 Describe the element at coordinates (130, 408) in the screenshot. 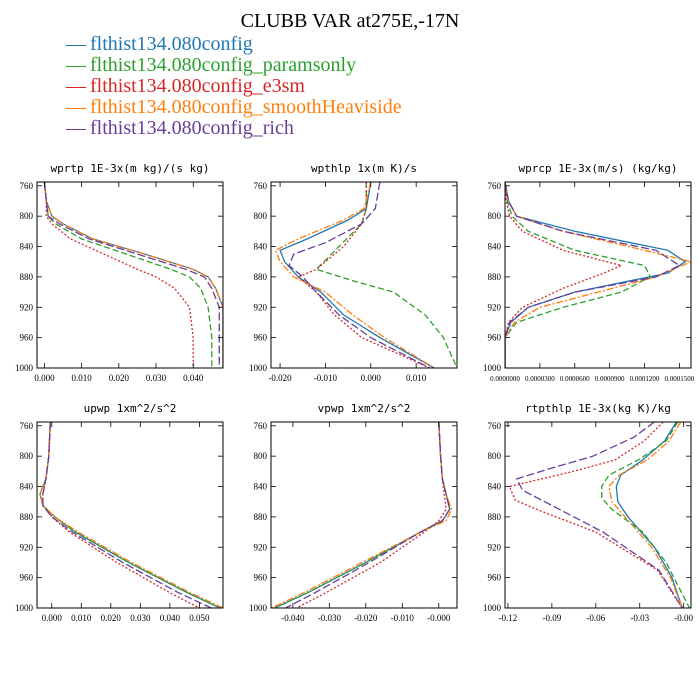

I see `panel-title: upwp 1xm^2/s^2` at that location.